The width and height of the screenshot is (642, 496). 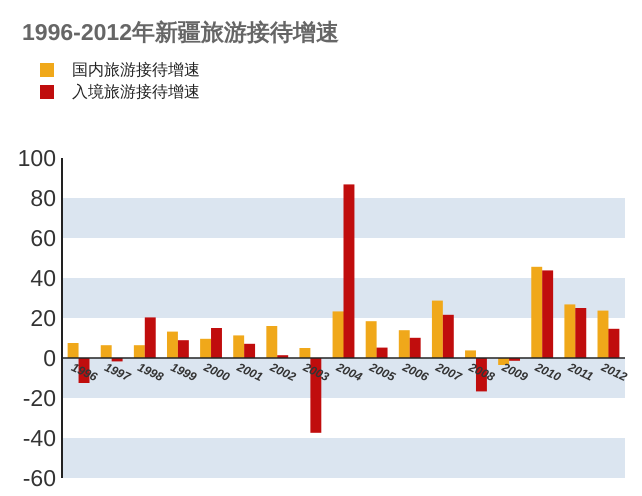 What do you see at coordinates (216, 372) in the screenshot?
I see `x-tick-label: 2000` at bounding box center [216, 372].